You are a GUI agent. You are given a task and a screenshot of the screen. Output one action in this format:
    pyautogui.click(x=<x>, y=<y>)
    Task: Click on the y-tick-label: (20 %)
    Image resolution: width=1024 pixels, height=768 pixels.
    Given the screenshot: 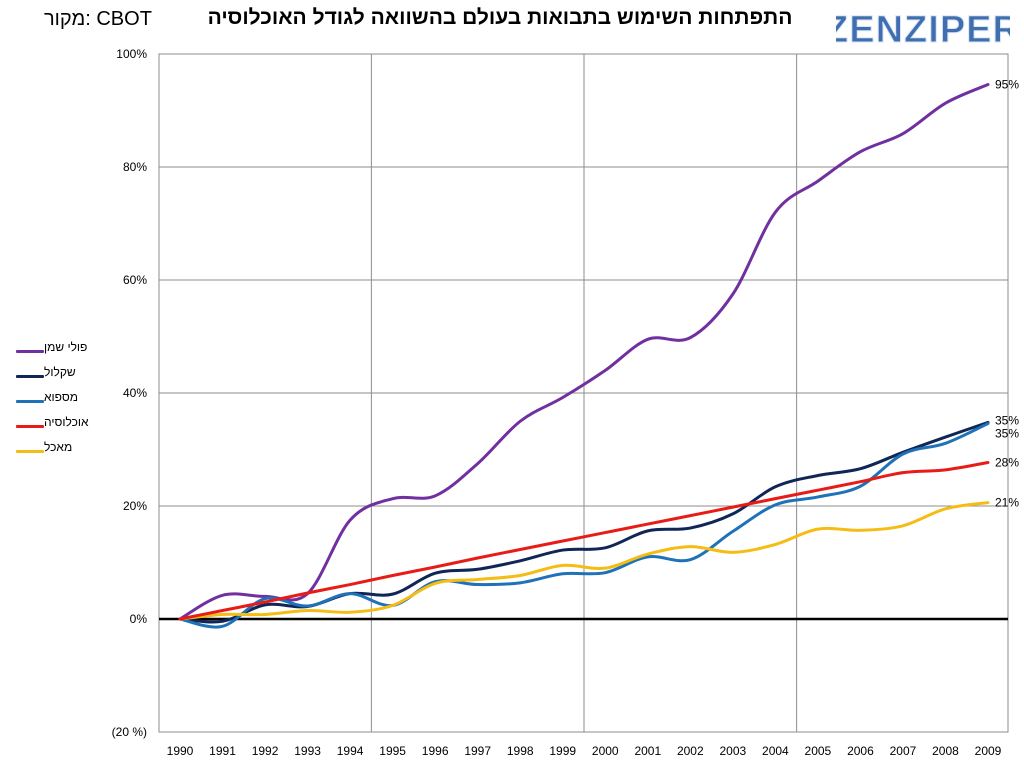 What is the action you would take?
    pyautogui.click(x=129, y=732)
    